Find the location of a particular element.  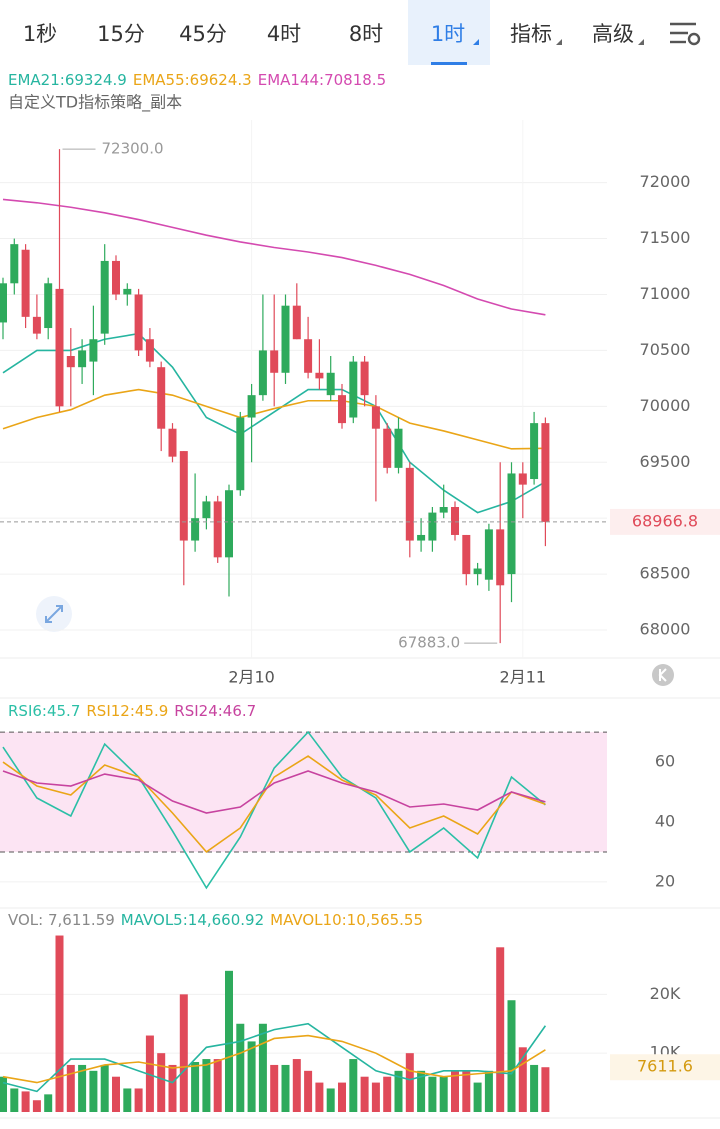

tab: 高级 is located at coordinates (613, 34).